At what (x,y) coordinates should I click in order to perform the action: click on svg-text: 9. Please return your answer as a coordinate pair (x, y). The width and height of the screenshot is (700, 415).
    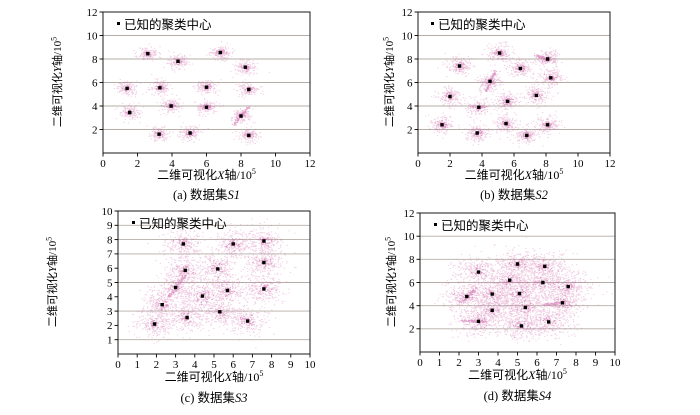
    Looking at the image, I should click on (596, 363).